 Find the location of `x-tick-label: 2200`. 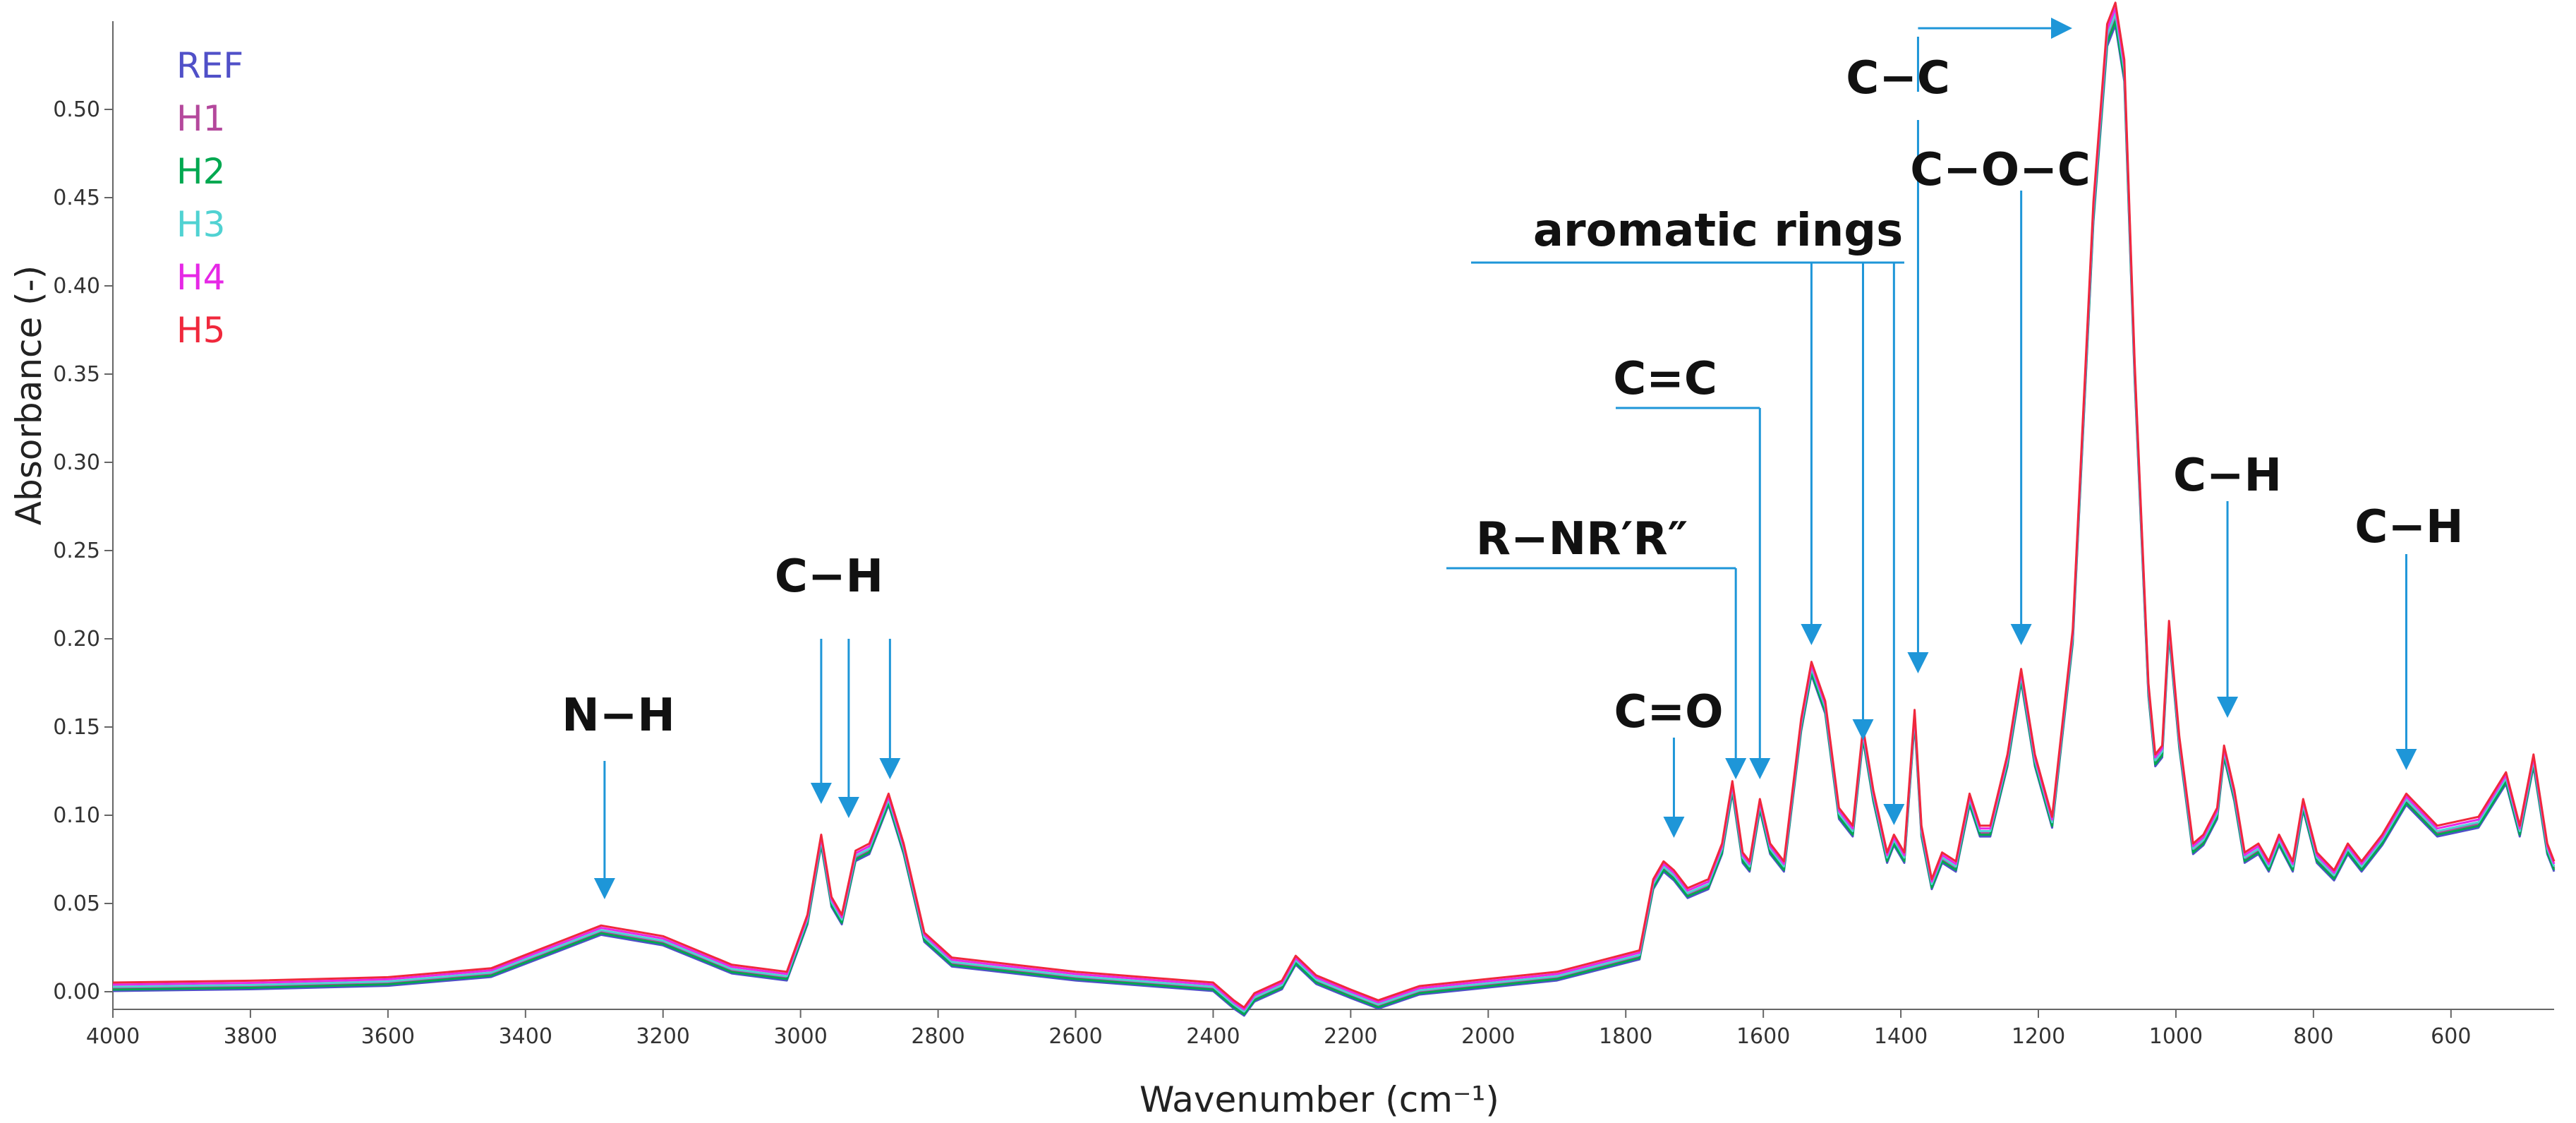

x-tick-label: 2200 is located at coordinates (1351, 1036).